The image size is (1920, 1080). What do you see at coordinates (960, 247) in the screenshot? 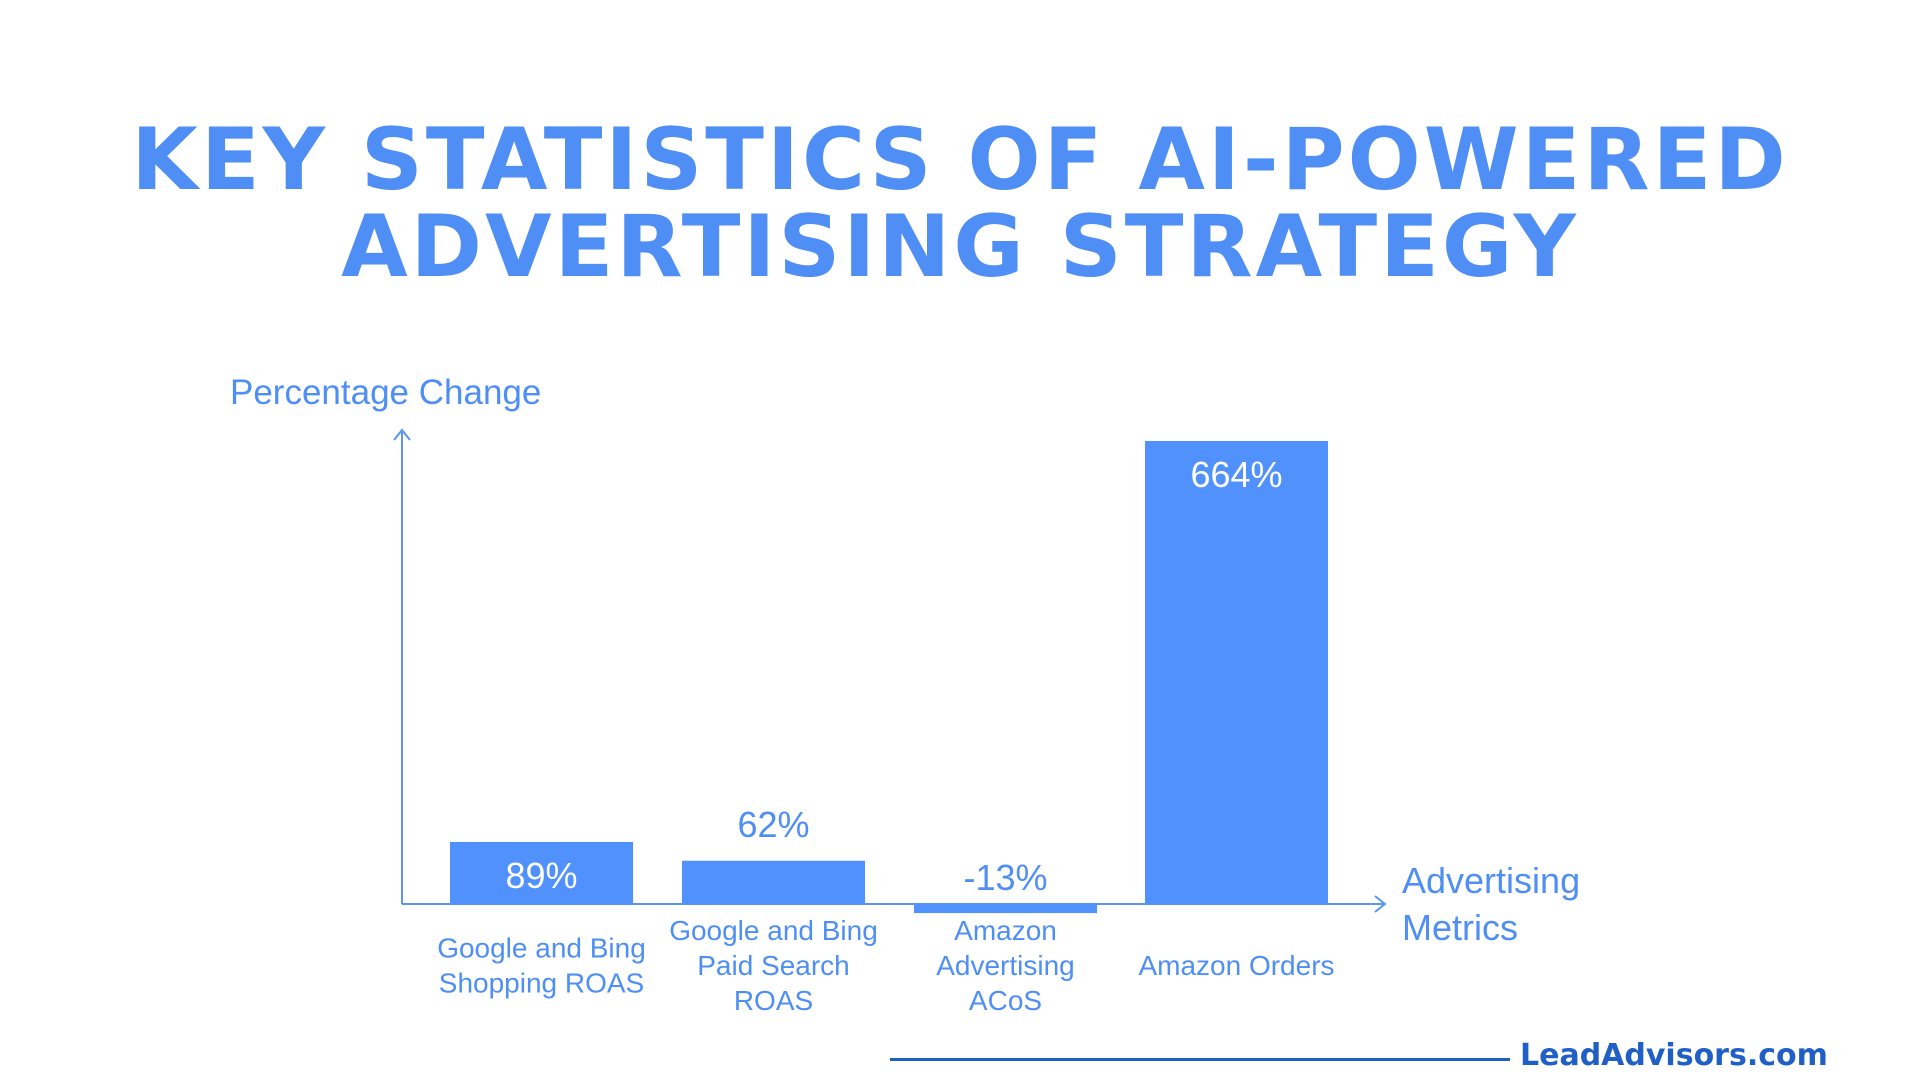
I see `chart-title-line-2: ADVERTISING STRATEGY` at bounding box center [960, 247].